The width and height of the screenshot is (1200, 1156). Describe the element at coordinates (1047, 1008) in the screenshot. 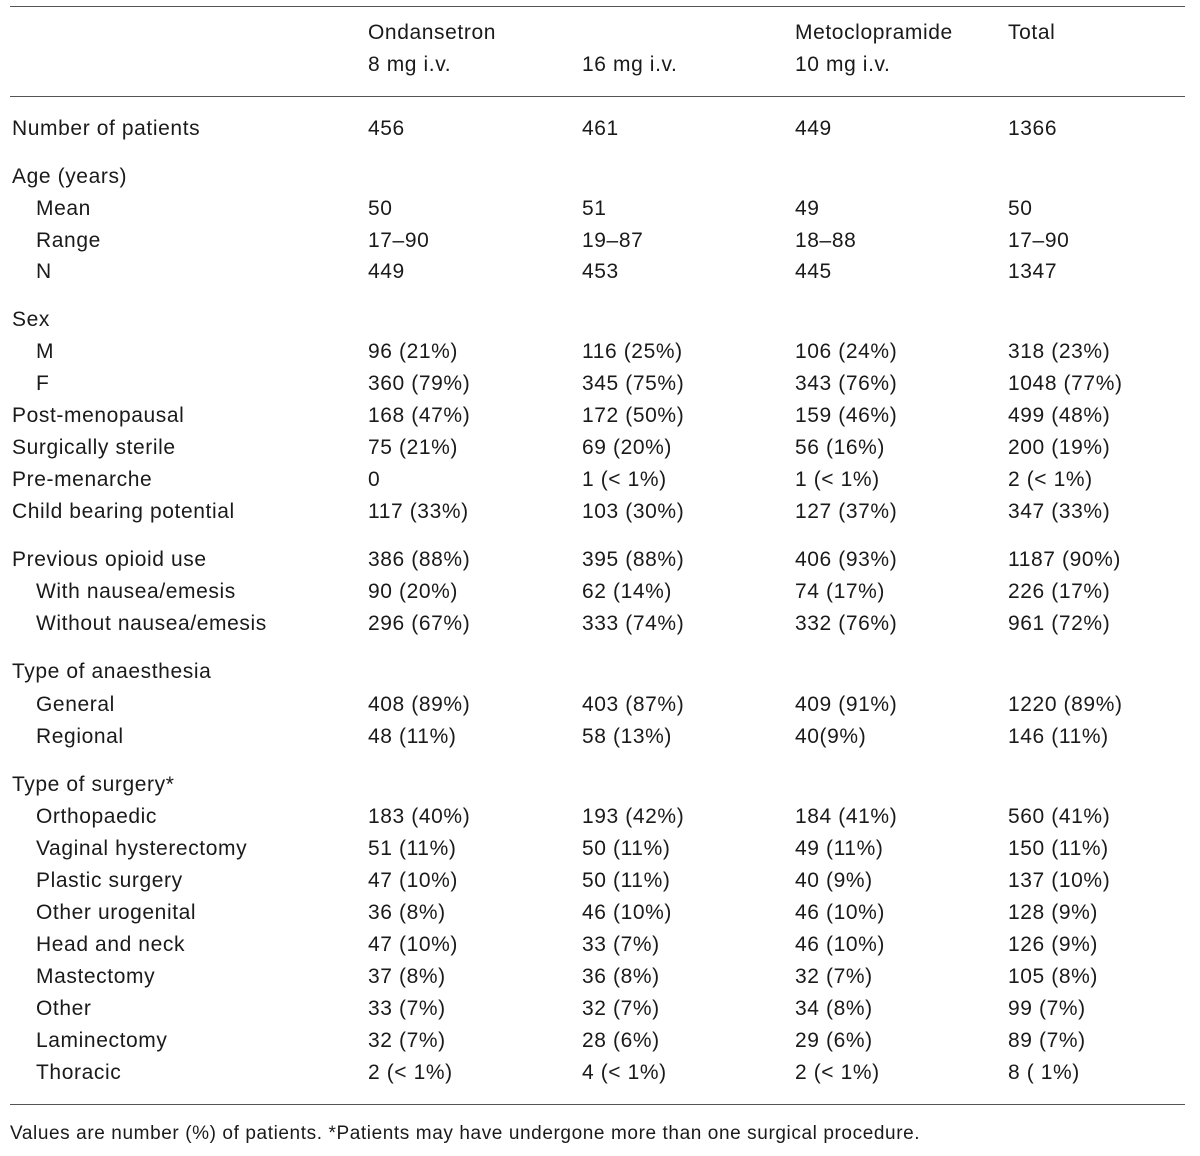

I see `cell-total: 99 (7%)` at that location.